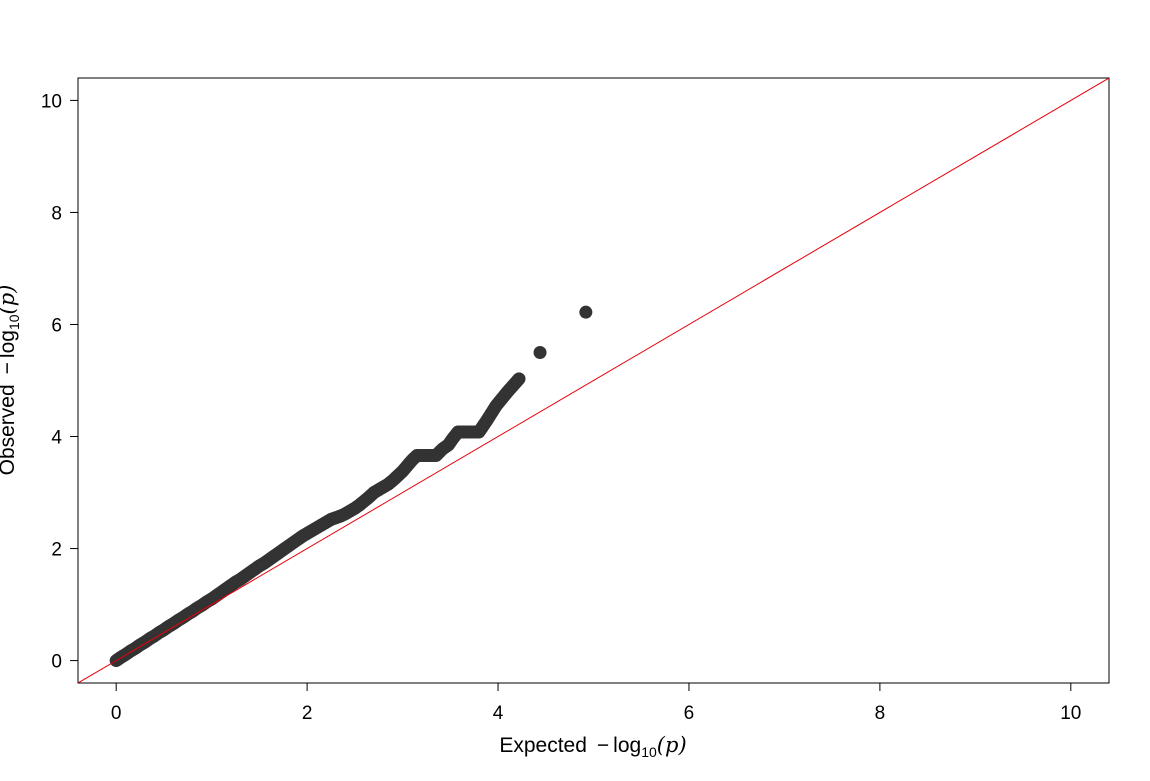 Image resolution: width=1150 pixels, height=781 pixels. Describe the element at coordinates (56, 662) in the screenshot. I see `y-tick-label: 0` at that location.